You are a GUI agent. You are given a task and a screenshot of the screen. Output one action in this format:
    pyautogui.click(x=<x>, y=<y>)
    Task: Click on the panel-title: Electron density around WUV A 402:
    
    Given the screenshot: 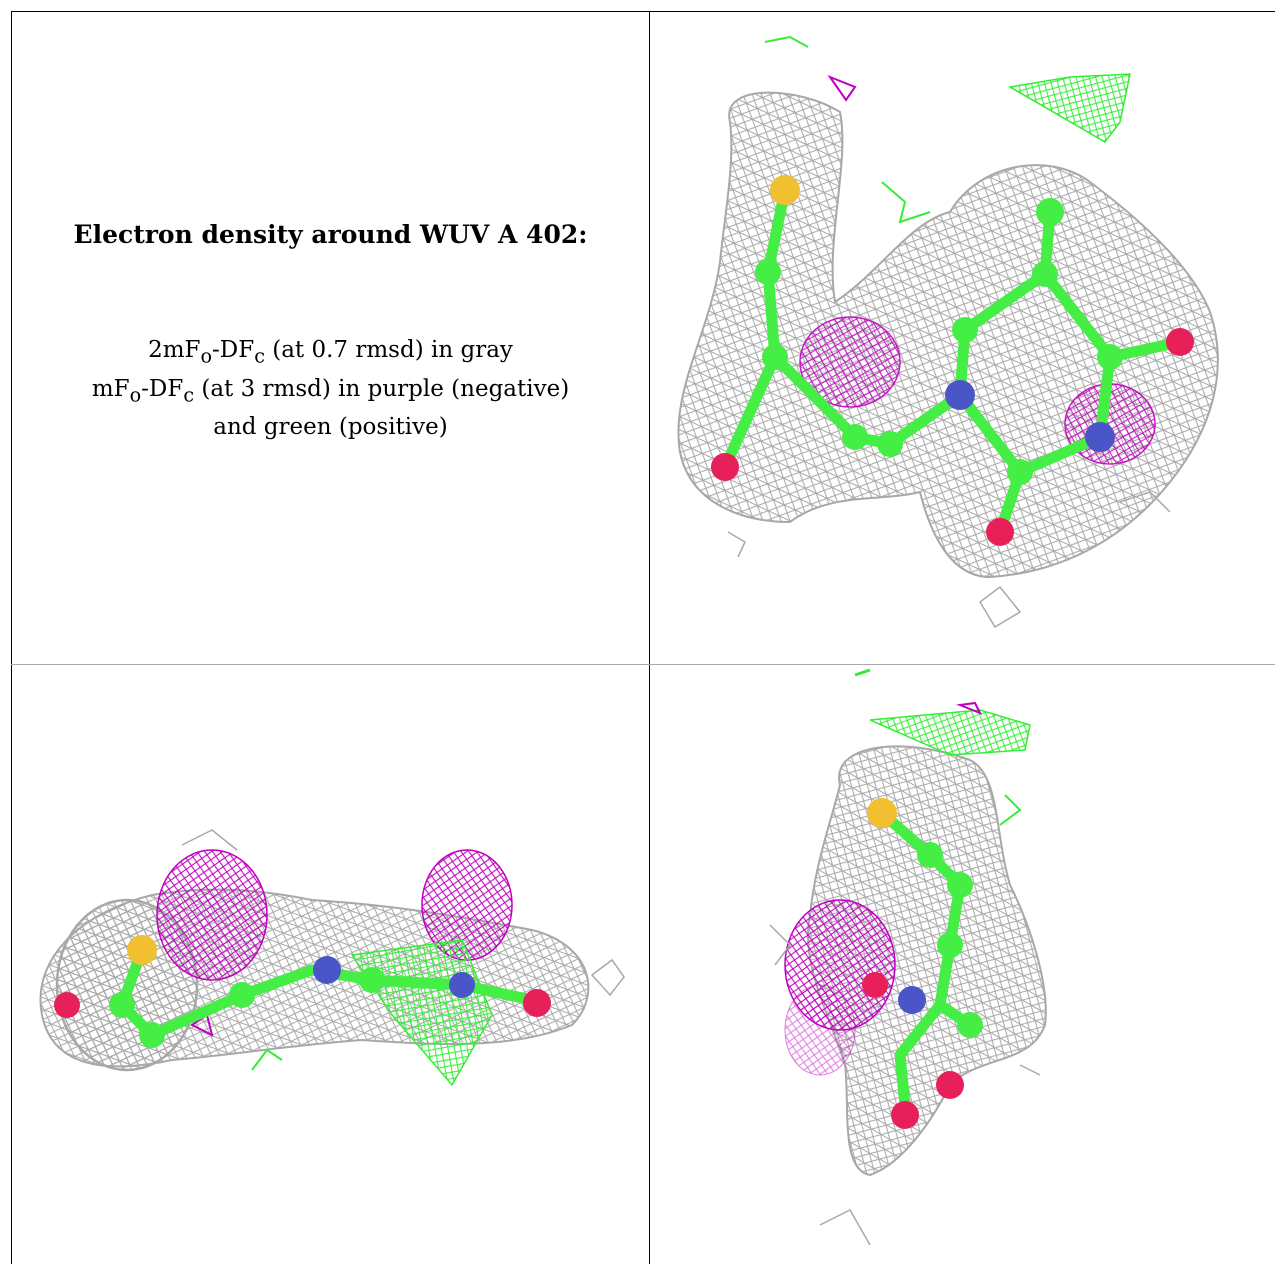 What is the action you would take?
    pyautogui.click(x=330, y=234)
    